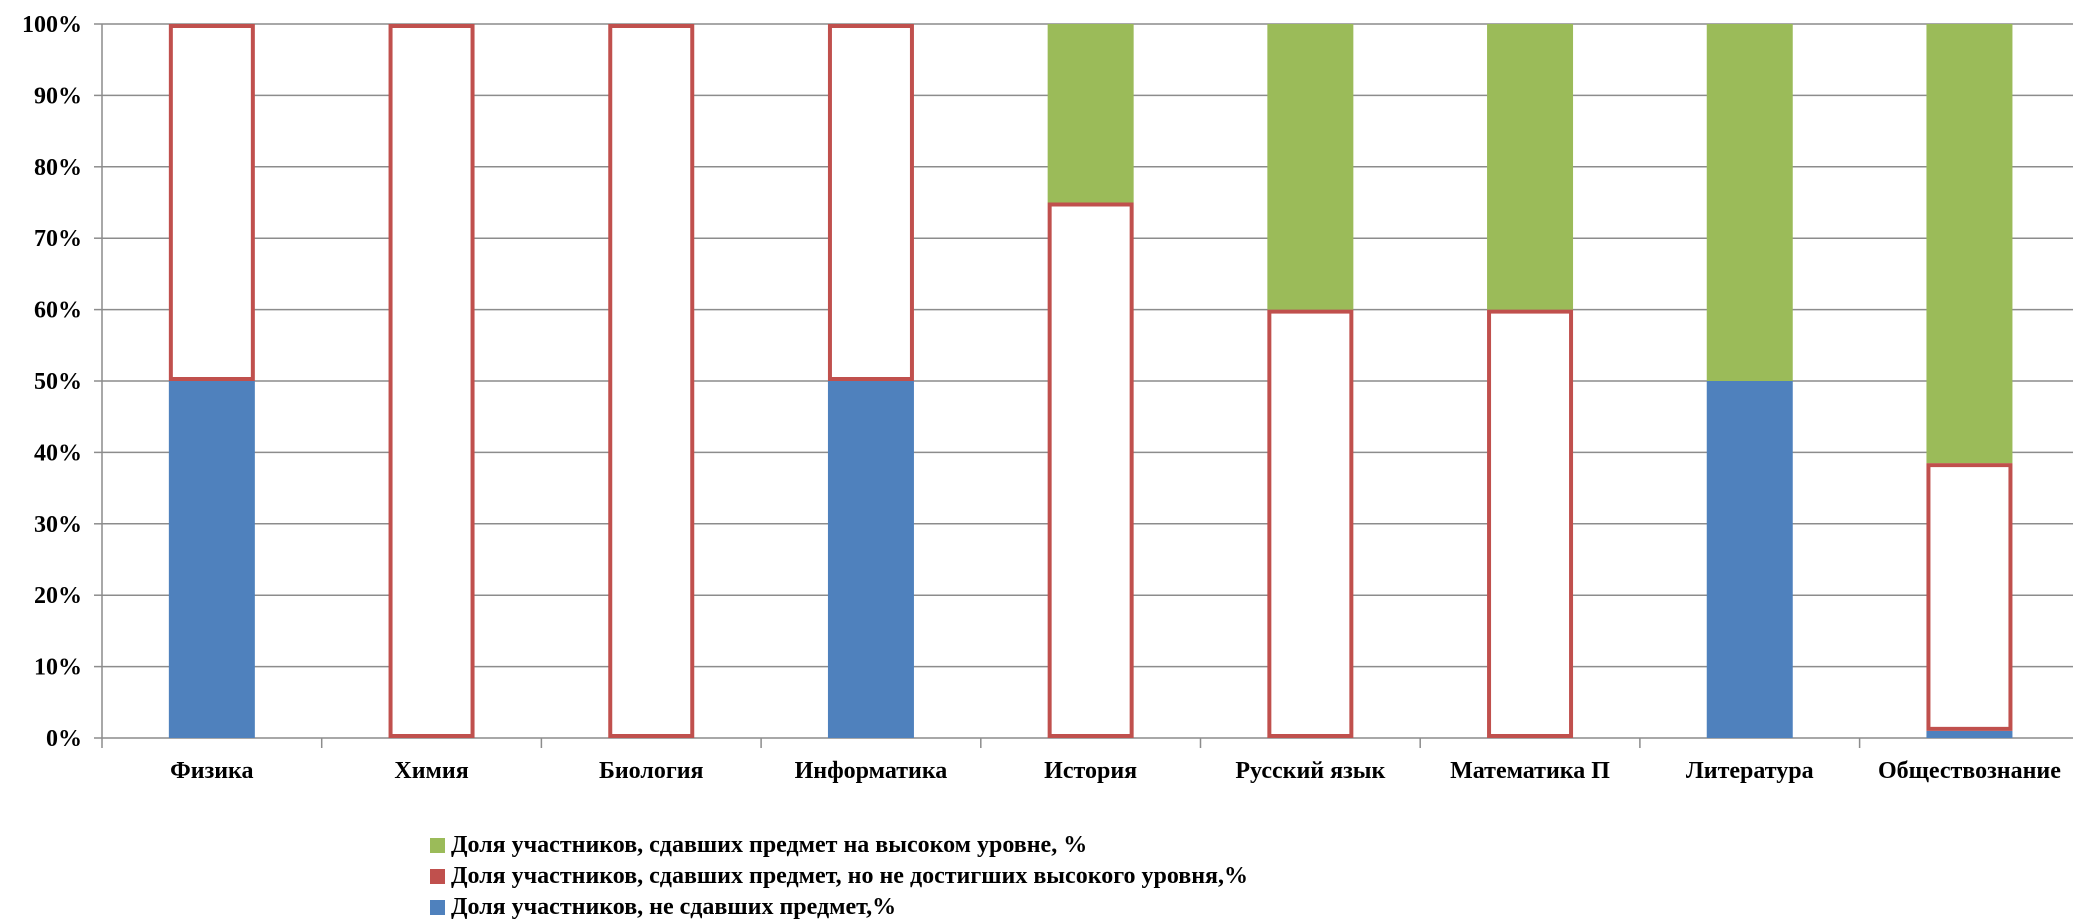 Image resolution: width=2073 pixels, height=923 pixels. Describe the element at coordinates (58, 525) in the screenshot. I see `y-tick-label: 30%` at that location.